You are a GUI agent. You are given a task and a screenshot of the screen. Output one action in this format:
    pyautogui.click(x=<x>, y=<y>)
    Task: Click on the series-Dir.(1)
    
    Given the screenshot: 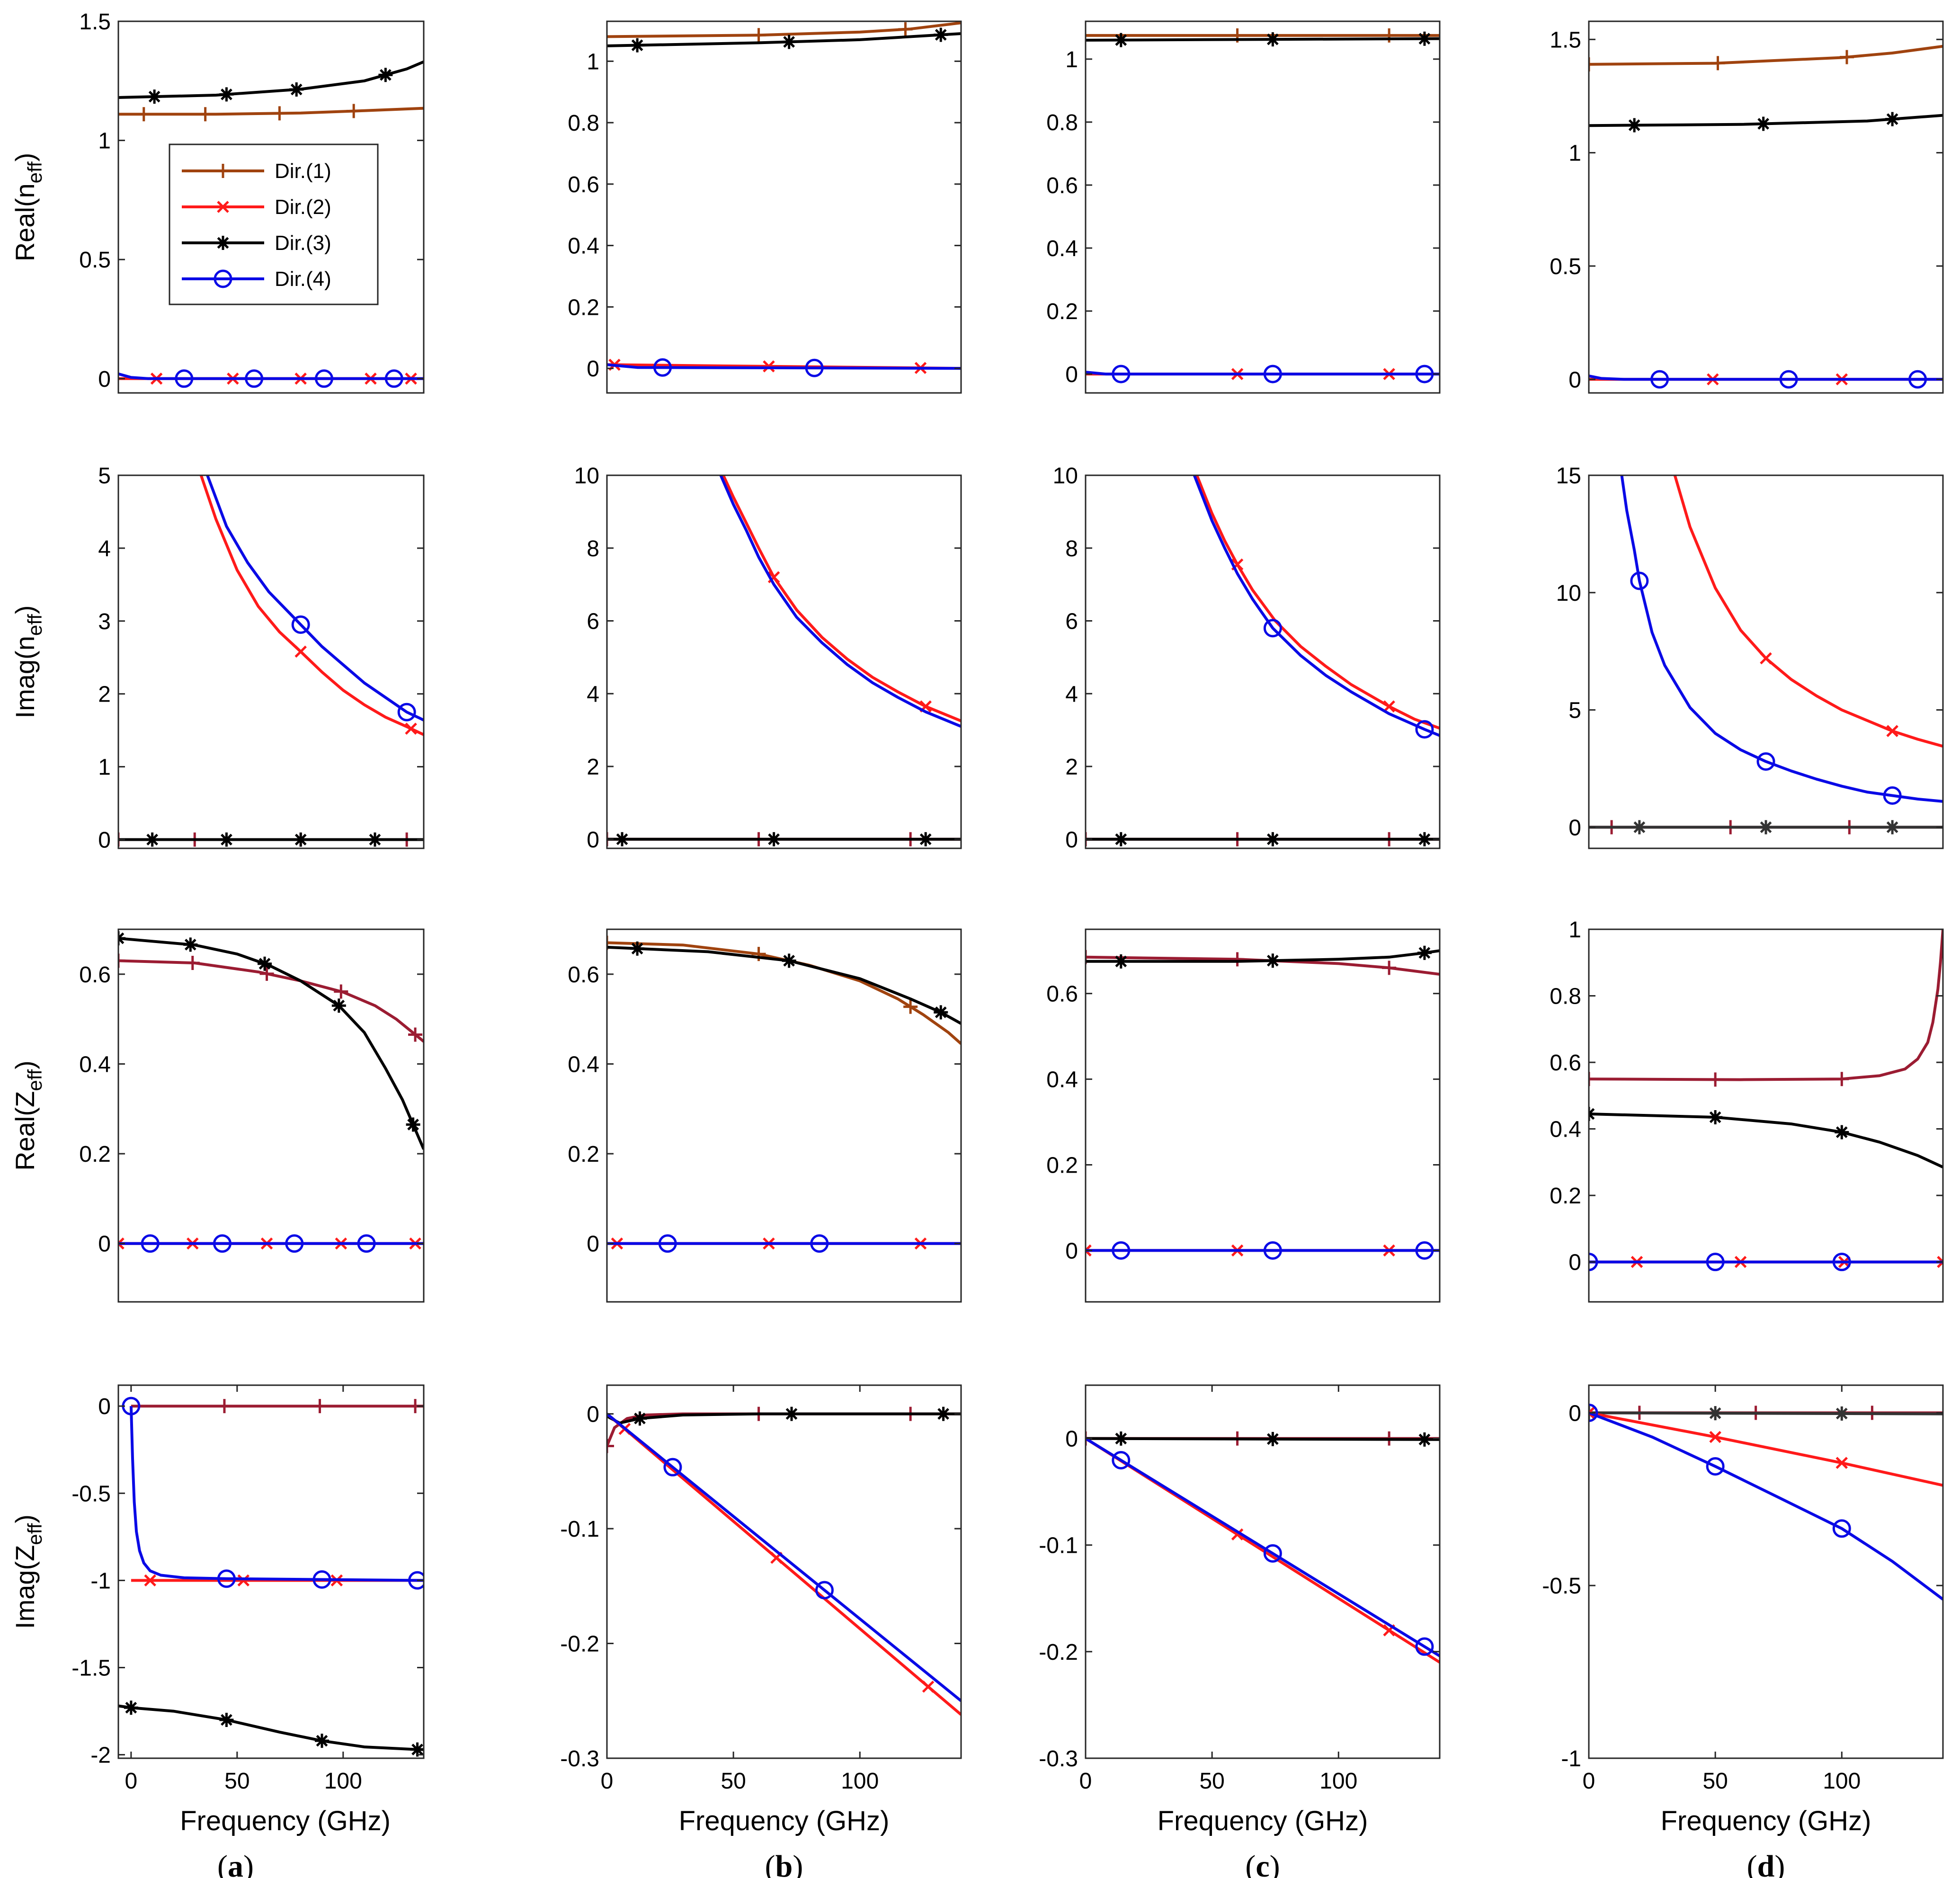 What is the action you would take?
    pyautogui.click(x=271, y=998)
    